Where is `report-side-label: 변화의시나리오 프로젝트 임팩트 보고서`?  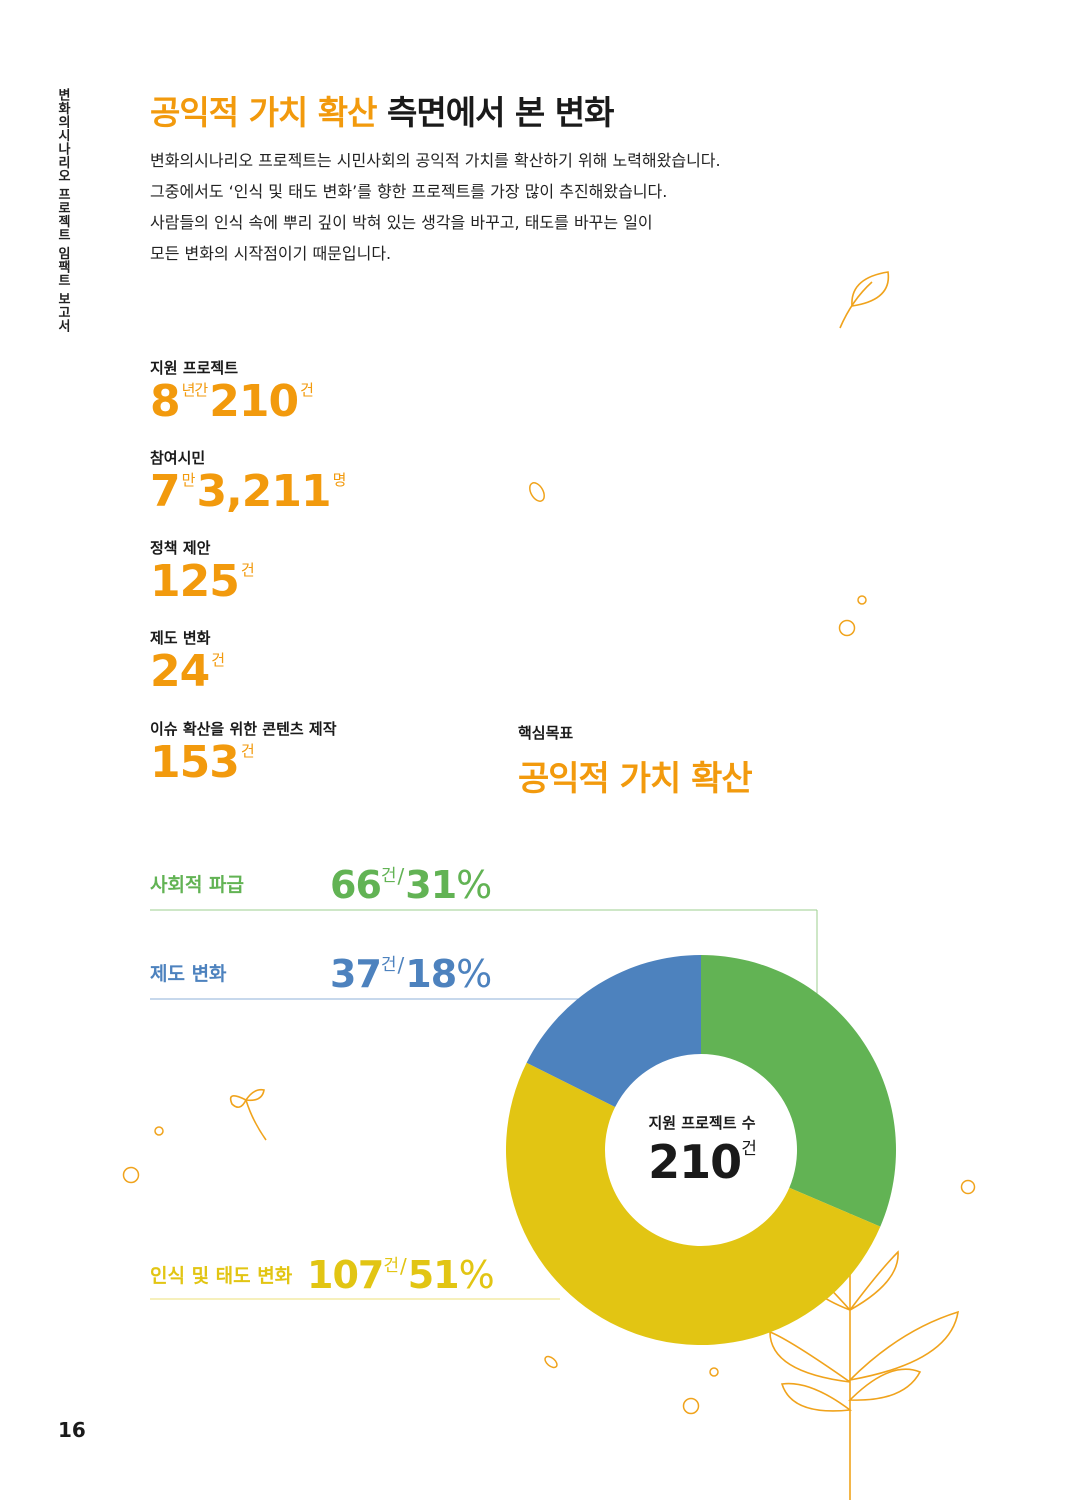 report-side-label: 변화의시나리오 프로젝트 임팩트 보고서 is located at coordinates (62, 210).